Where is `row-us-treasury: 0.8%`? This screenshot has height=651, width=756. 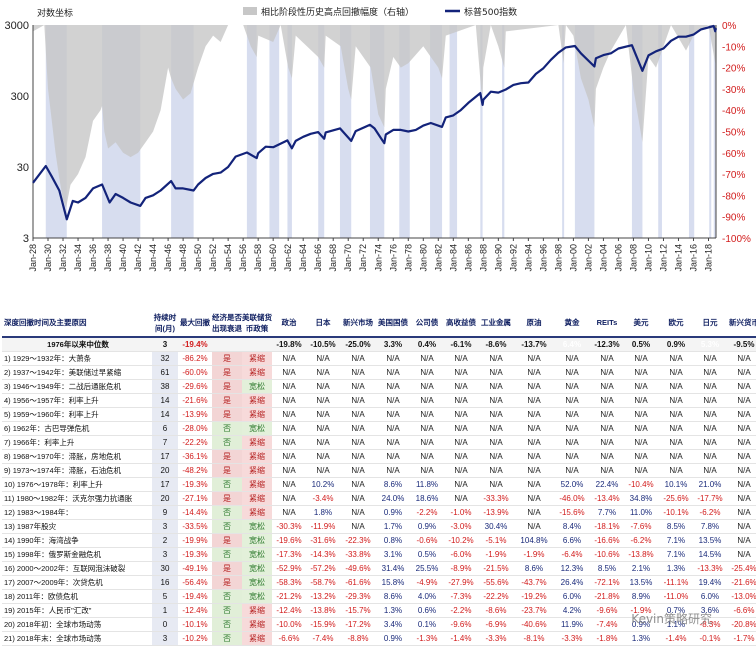
row-us-treasury: 0.8% is located at coordinates (393, 540).